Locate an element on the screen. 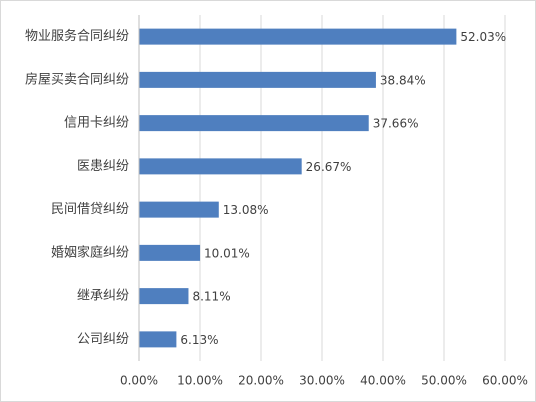 Image resolution: width=536 pixels, height=402 pixels. x-tick-label: 30.00% is located at coordinates (322, 381).